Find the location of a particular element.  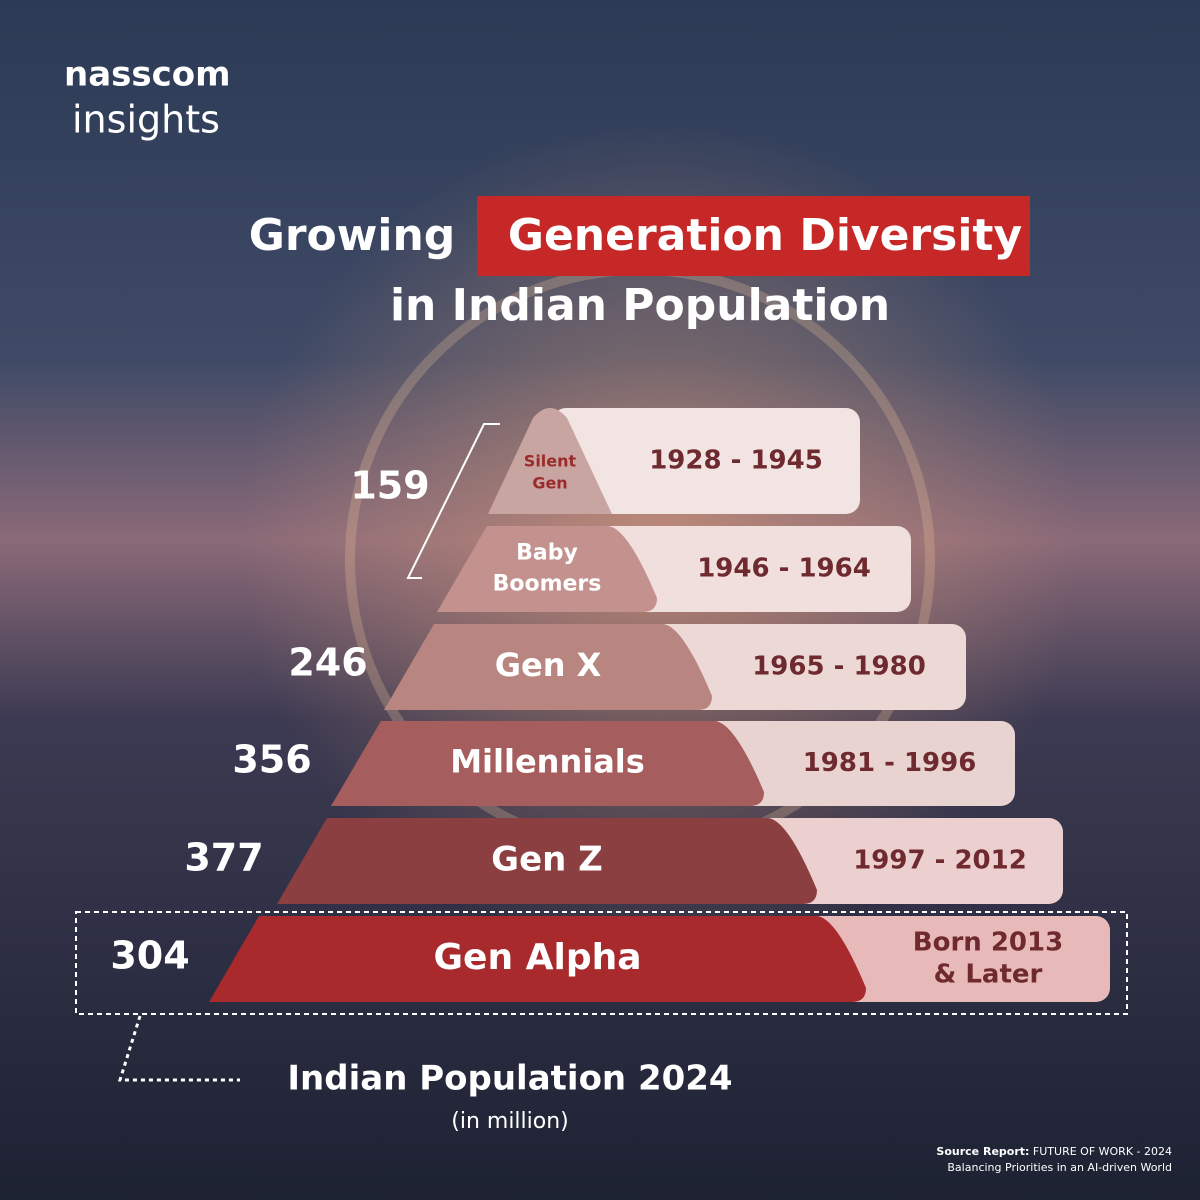

population-value: 304 is located at coordinates (149, 956).